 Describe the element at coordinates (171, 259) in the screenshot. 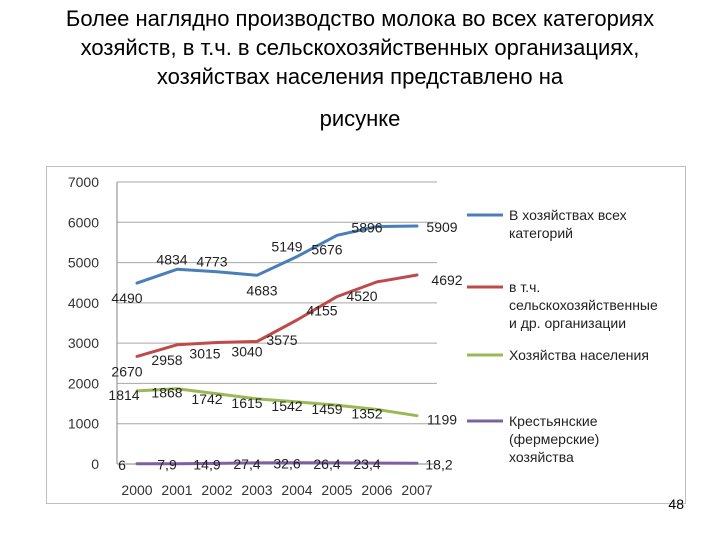

I see `data-label: 4834` at that location.